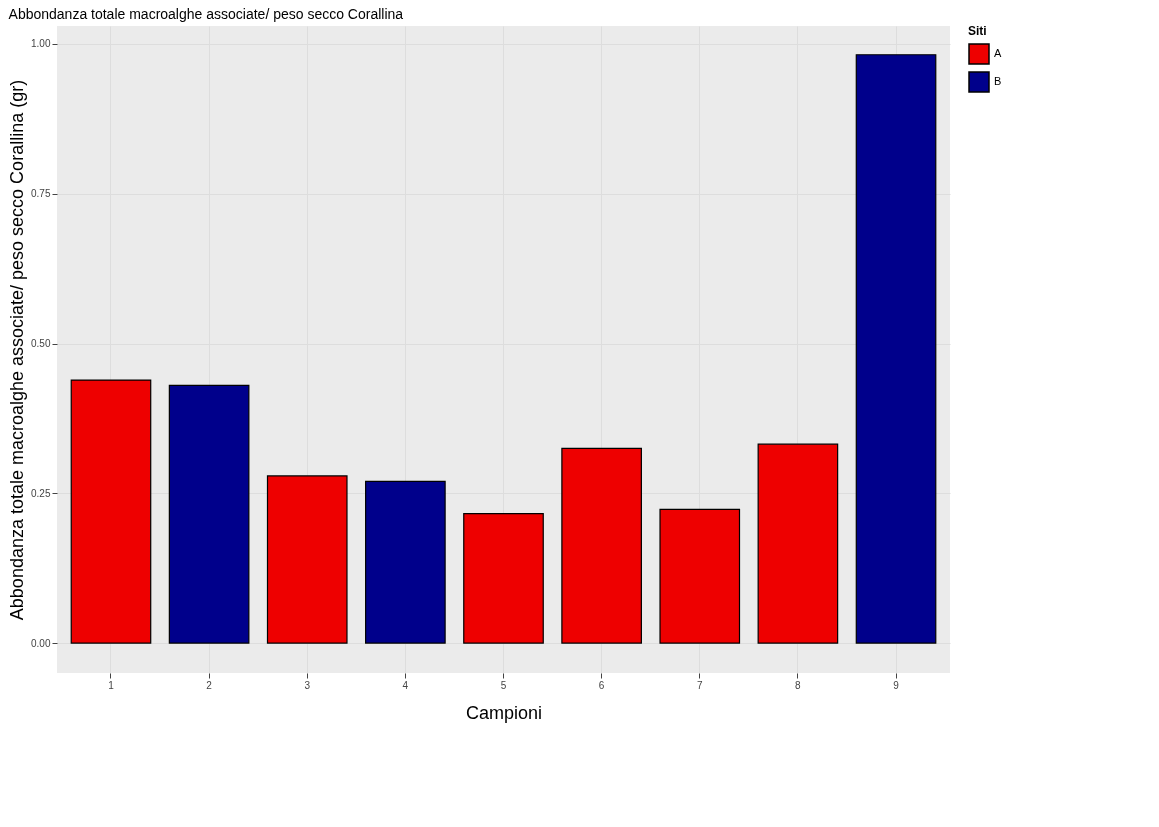 The image size is (1159, 827). Describe the element at coordinates (41, 643) in the screenshot. I see `y-tick-label: 0.00` at that location.